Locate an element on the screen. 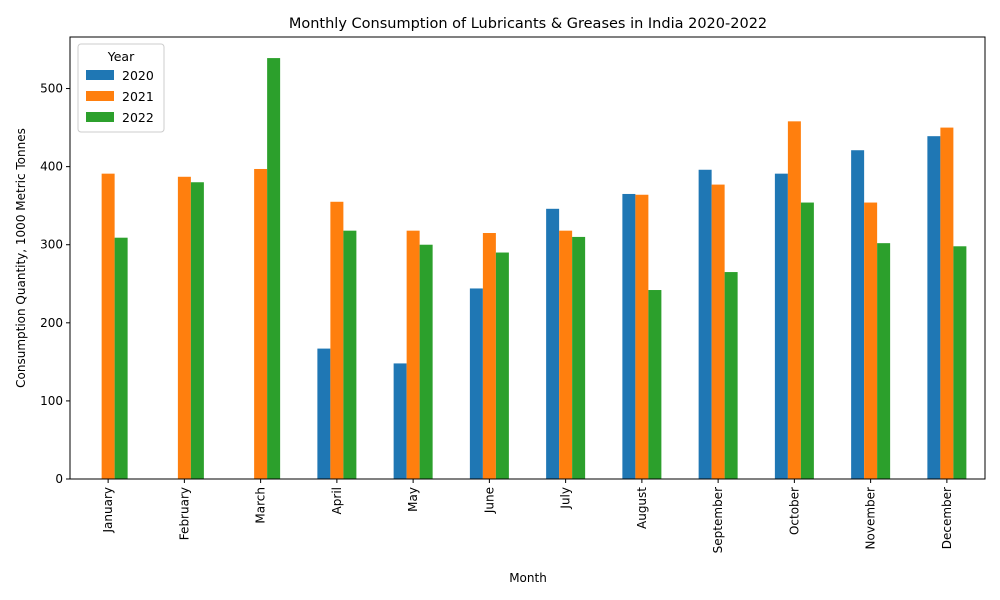  y-tick-label: 400 is located at coordinates (51, 167).